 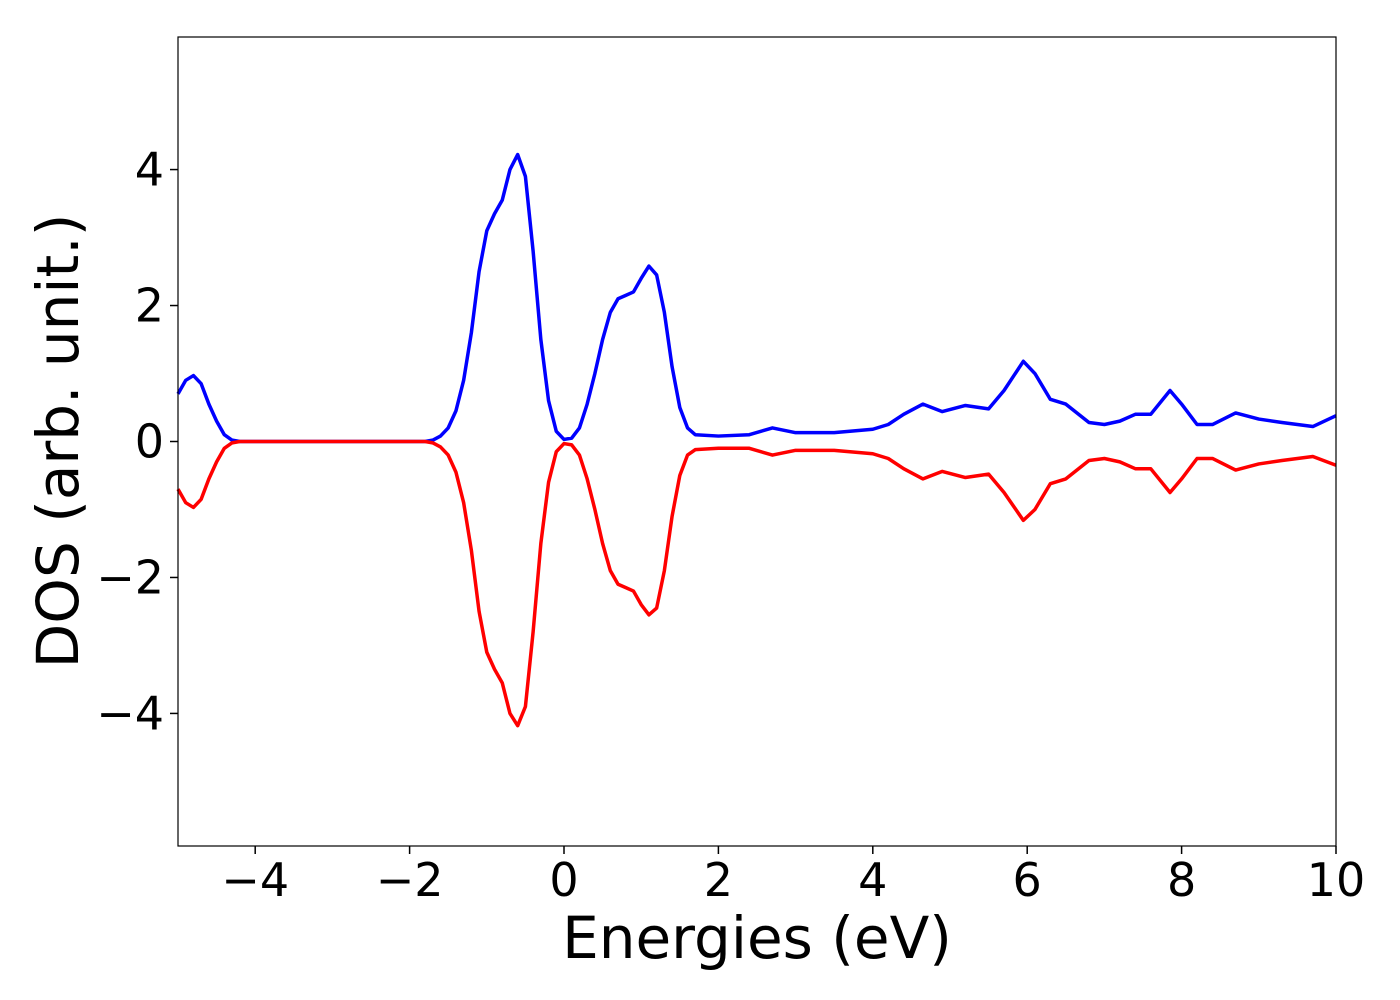 I want to click on x-tick-label: 6, so click(x=1027, y=880).